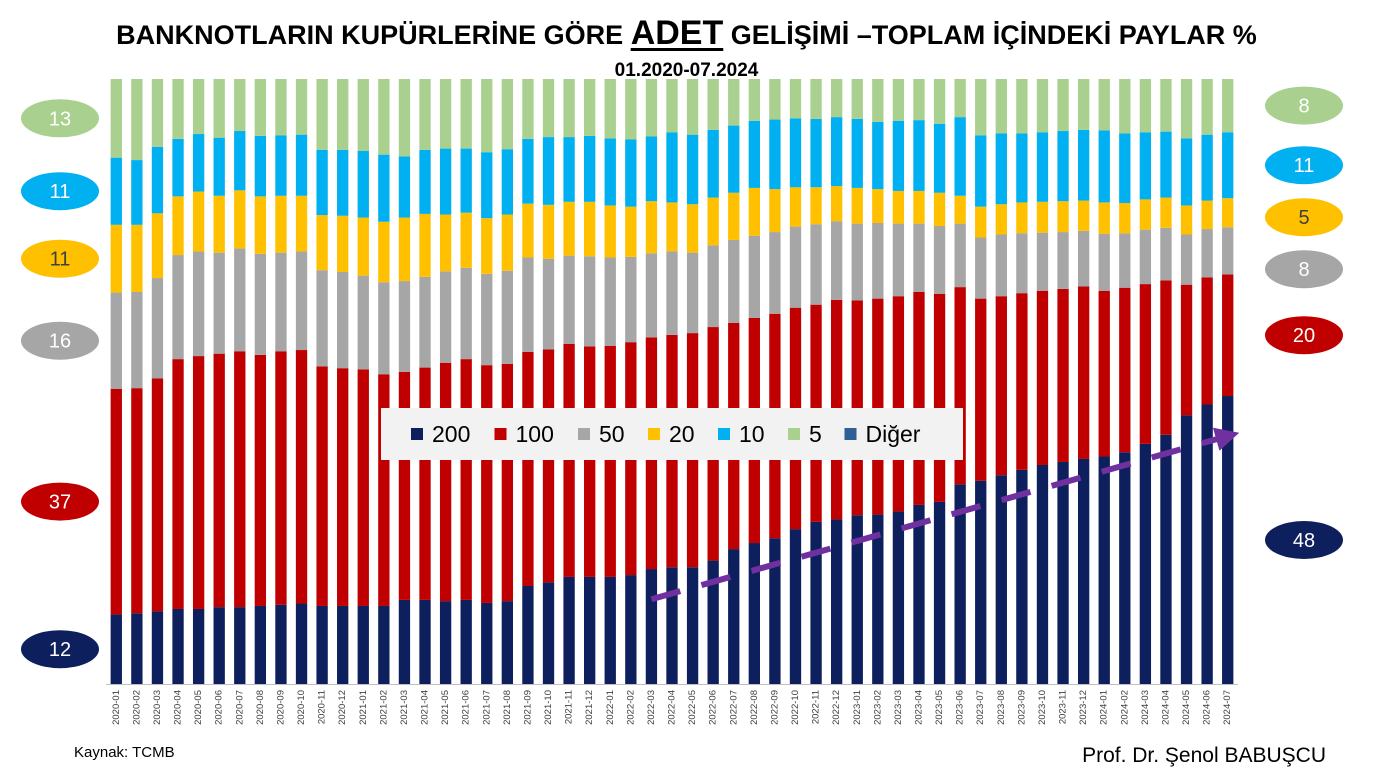  I want to click on legend-swatch-Diğer, so click(850, 434).